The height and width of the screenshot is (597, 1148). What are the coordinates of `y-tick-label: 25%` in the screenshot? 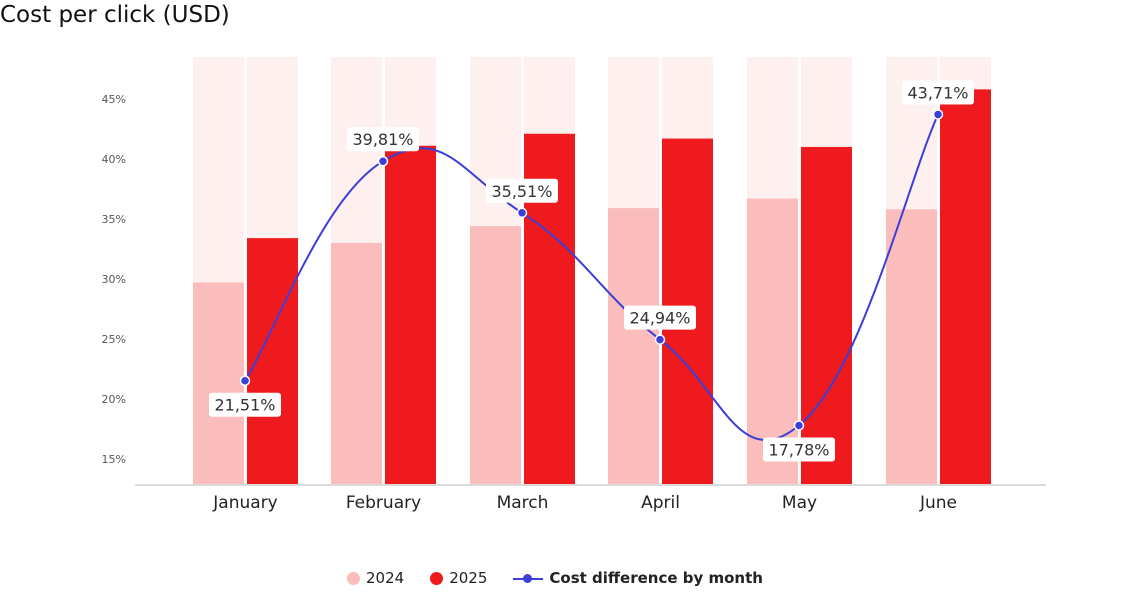 It's located at (114, 339).